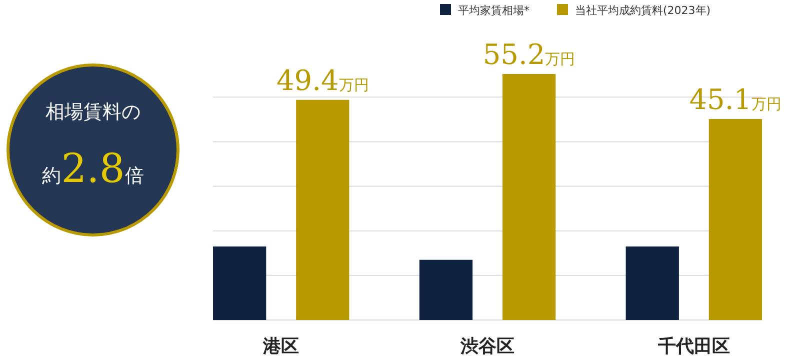 This screenshot has height=360, width=792. I want to click on data-label: 55.2万円, so click(529, 54).